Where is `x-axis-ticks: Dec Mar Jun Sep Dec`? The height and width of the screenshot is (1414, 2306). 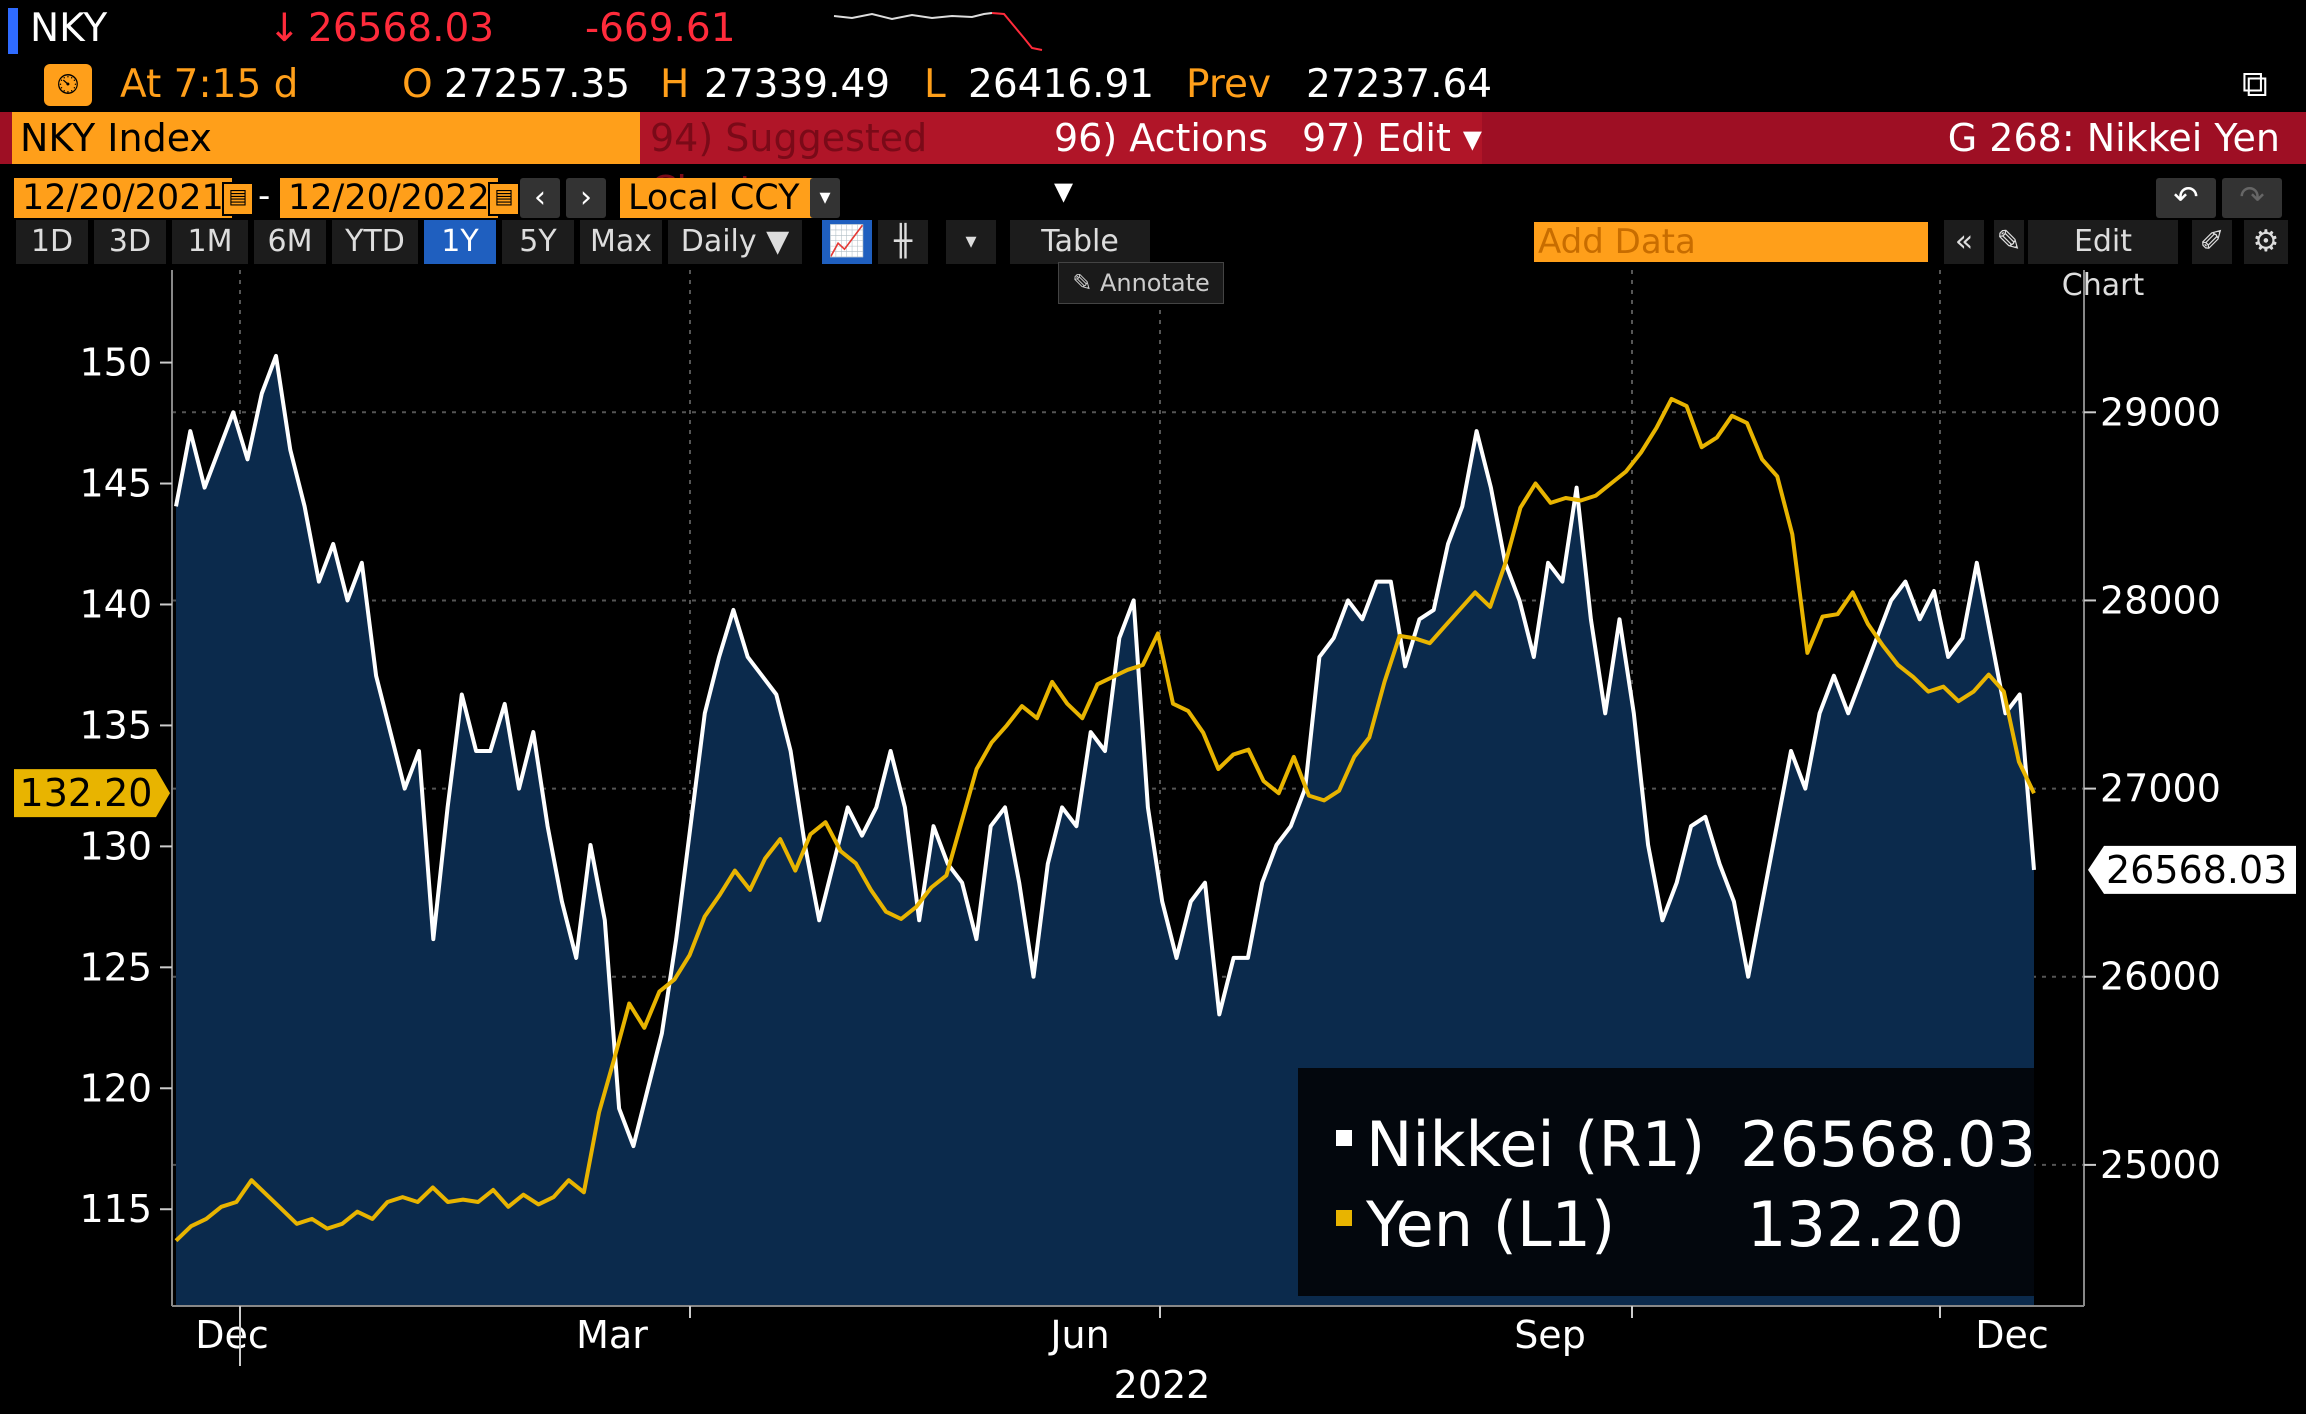
x-axis-ticks: Dec Mar Jun Sep Dec is located at coordinates (1122, 1336).